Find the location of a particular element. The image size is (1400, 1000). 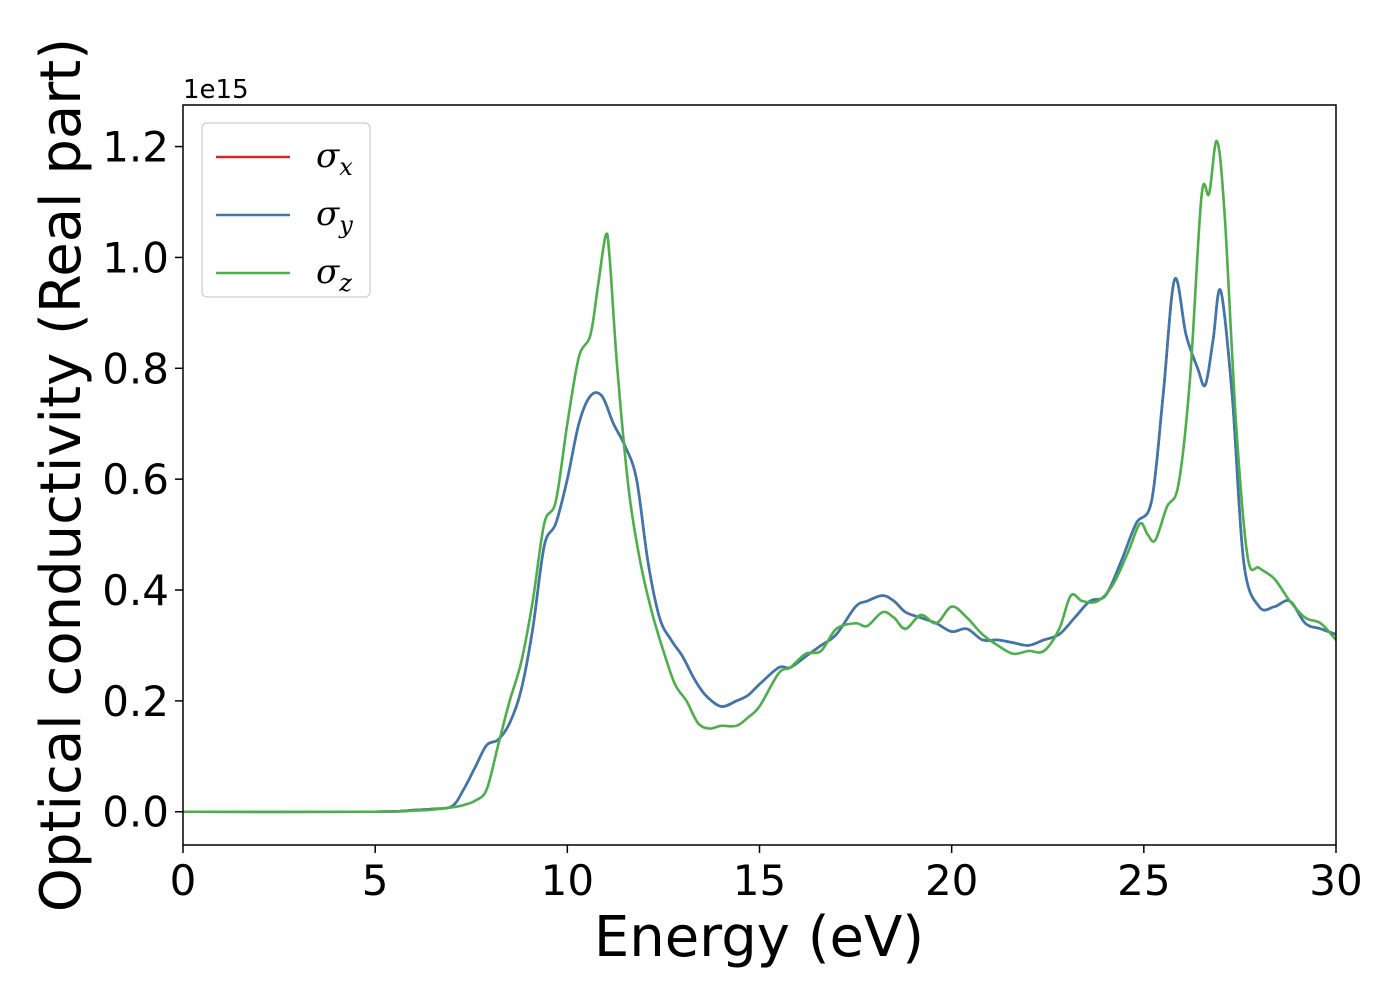

y-tick-label: 0.6 is located at coordinates (135, 479).